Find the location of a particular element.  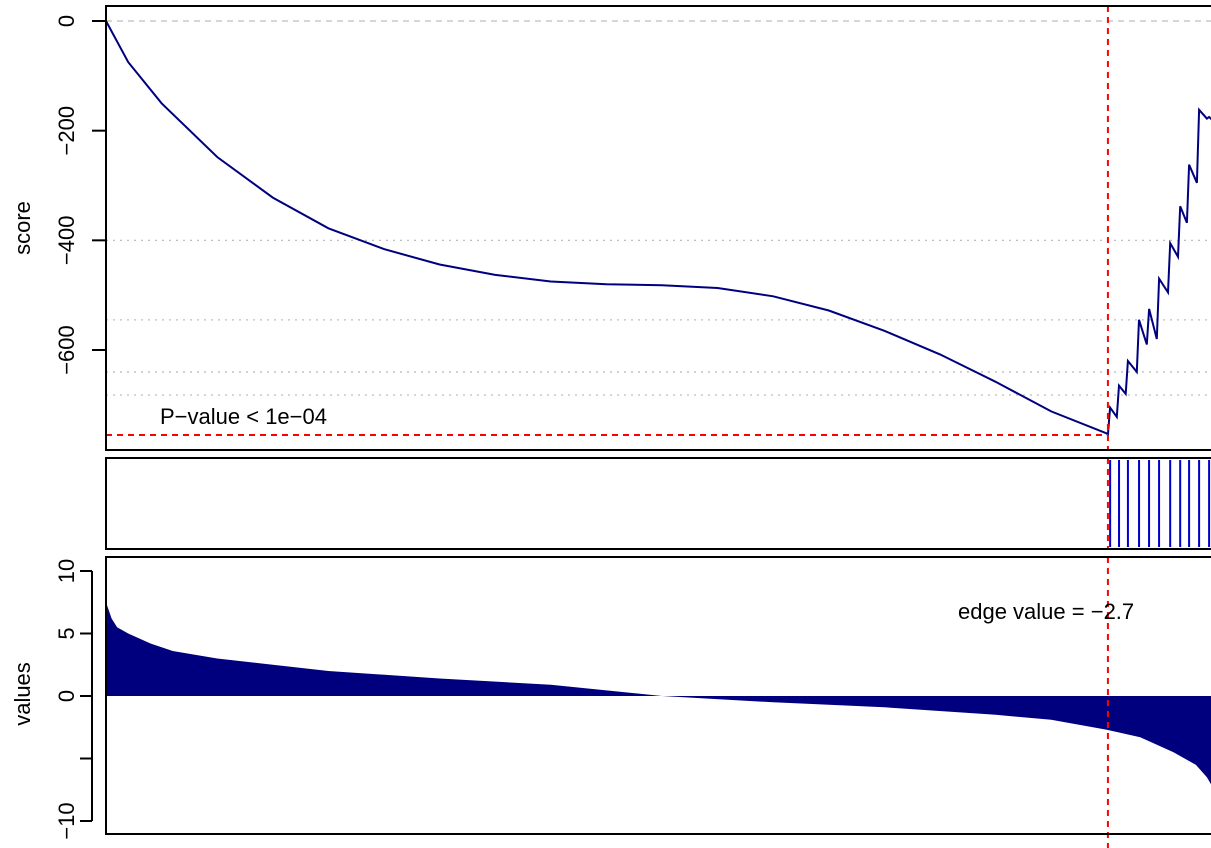

values-tick-label: −10 is located at coordinates (66, 820).